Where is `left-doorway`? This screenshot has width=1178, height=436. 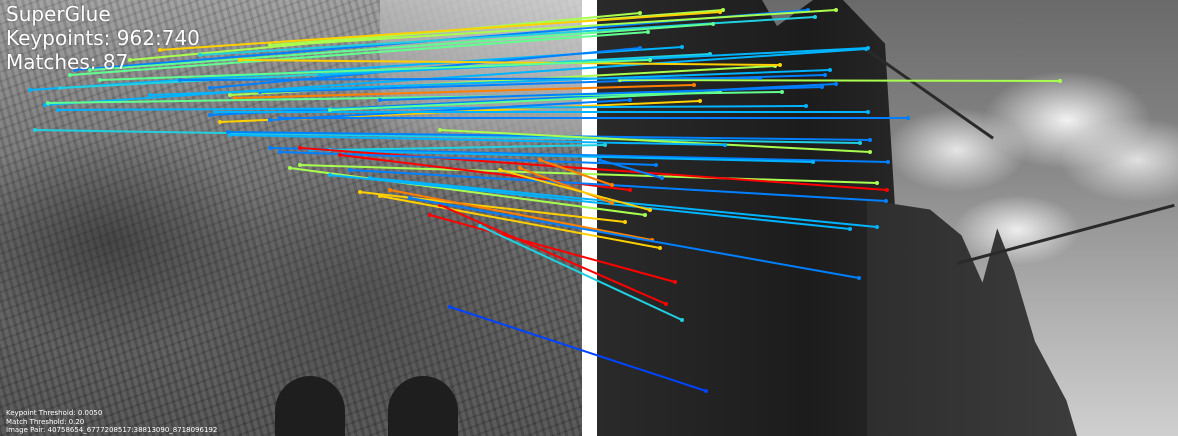 left-doorway is located at coordinates (423, 406).